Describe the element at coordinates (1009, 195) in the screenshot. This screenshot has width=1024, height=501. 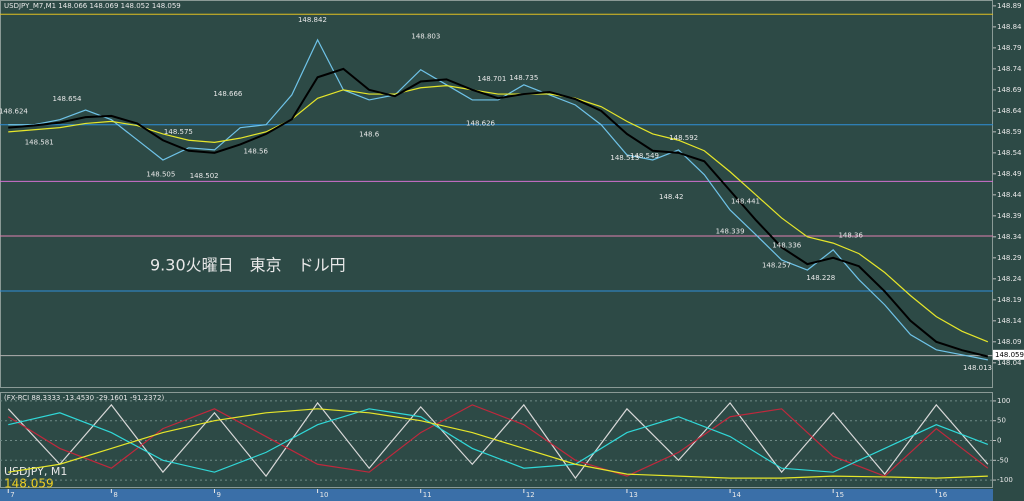
I see `y-tick-label: 148.44` at that location.